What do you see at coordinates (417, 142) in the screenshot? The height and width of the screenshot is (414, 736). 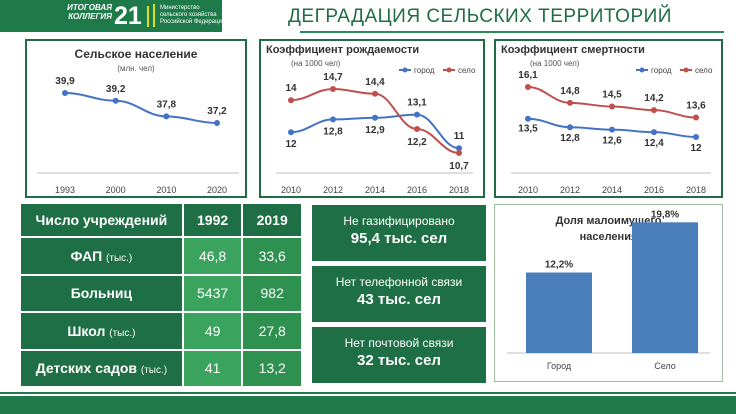 I see `data-label: 12,2` at bounding box center [417, 142].